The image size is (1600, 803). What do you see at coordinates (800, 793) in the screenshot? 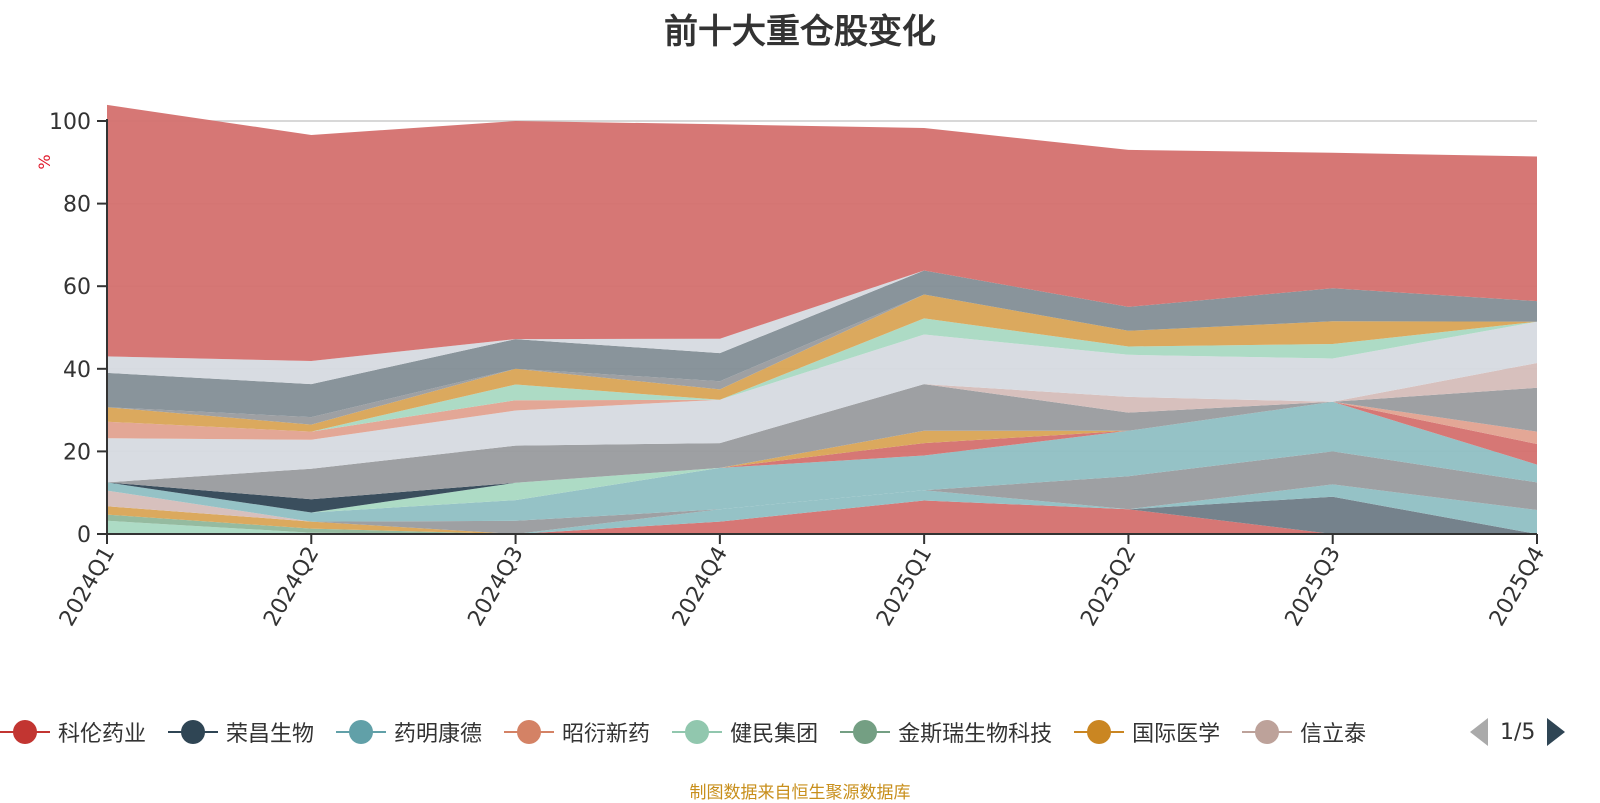
I see `data-source-note: 制图数据来自恒生聚源数据库` at bounding box center [800, 793].